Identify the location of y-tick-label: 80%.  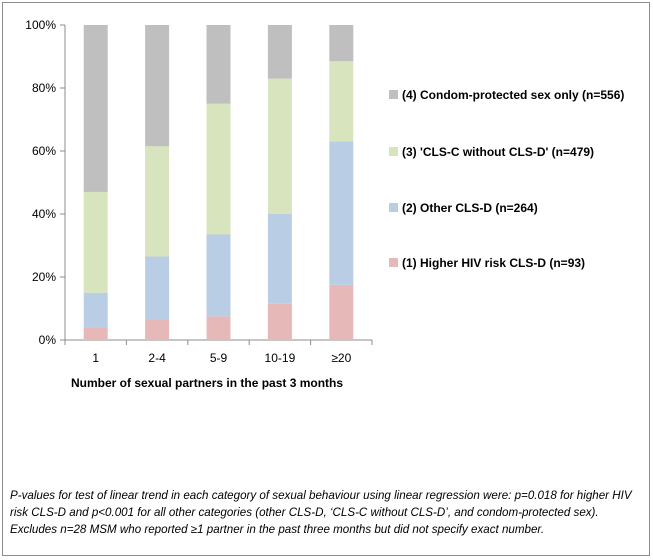
(44, 88).